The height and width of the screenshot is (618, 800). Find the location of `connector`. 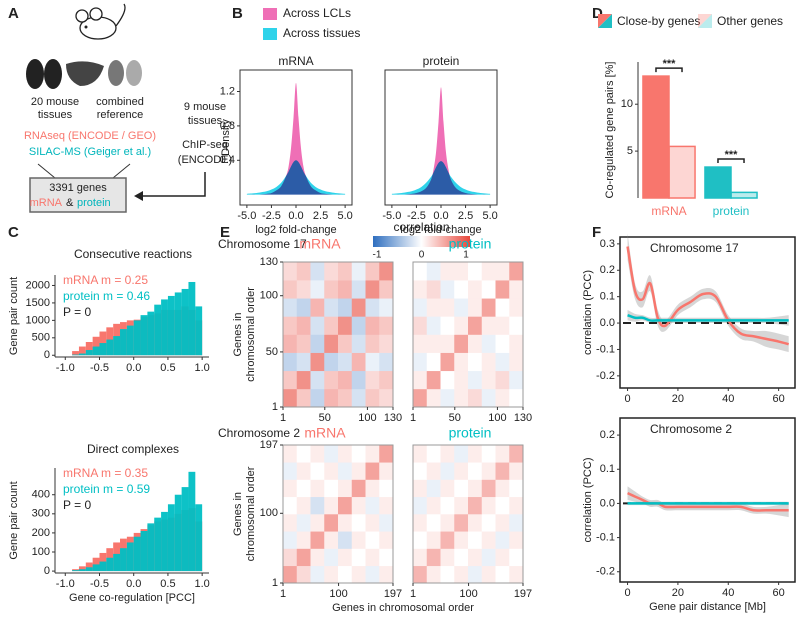

connector is located at coordinates (121, 171).